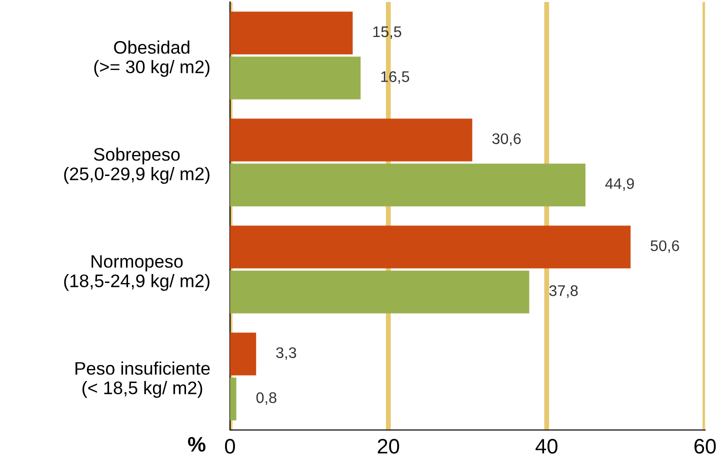 The height and width of the screenshot is (467, 721). Describe the element at coordinates (389, 446) in the screenshot. I see `x-tick-label: 20` at that location.